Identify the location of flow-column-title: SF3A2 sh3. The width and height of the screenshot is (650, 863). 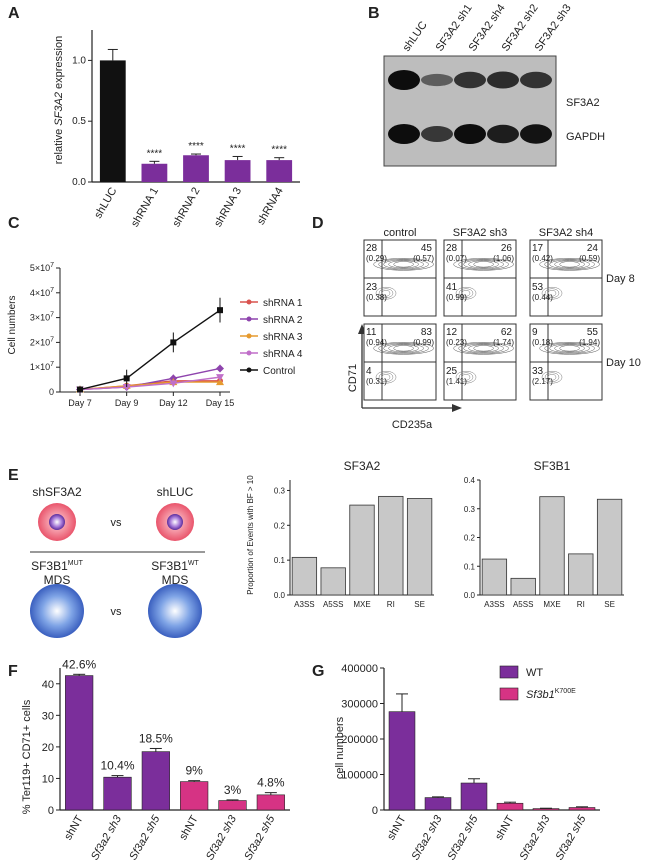
(480, 233).